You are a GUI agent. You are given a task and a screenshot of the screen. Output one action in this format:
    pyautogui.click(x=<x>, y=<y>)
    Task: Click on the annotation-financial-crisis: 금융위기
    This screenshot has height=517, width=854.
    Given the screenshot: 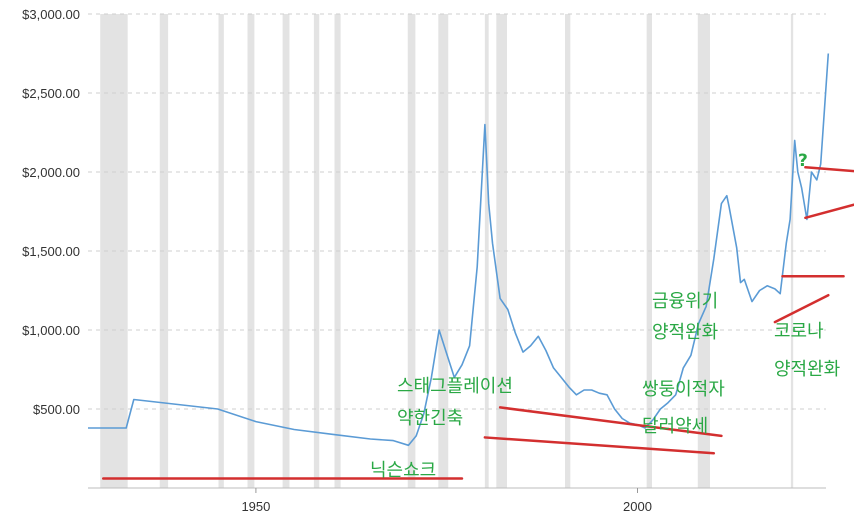 What is the action you would take?
    pyautogui.click(x=685, y=301)
    